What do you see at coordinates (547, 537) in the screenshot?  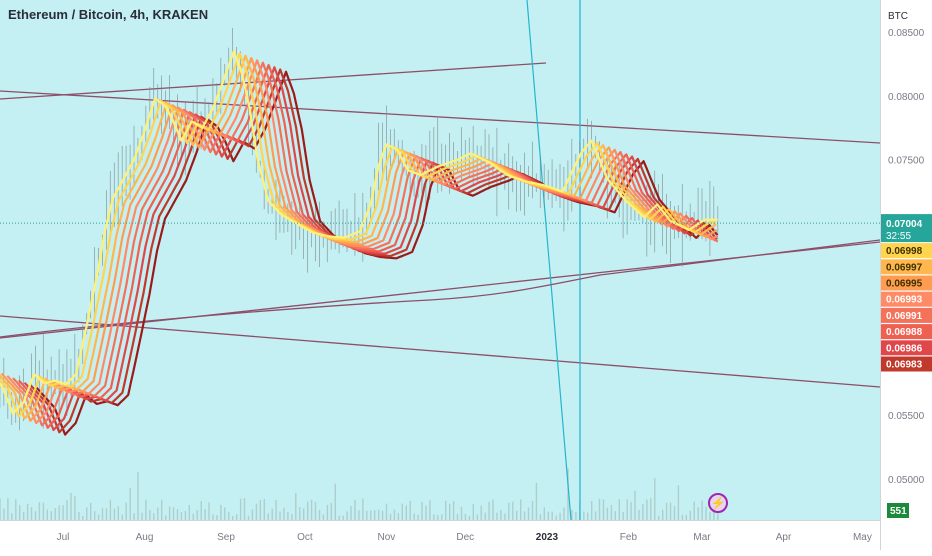 I see `x-tick-label: 2023` at bounding box center [547, 537].